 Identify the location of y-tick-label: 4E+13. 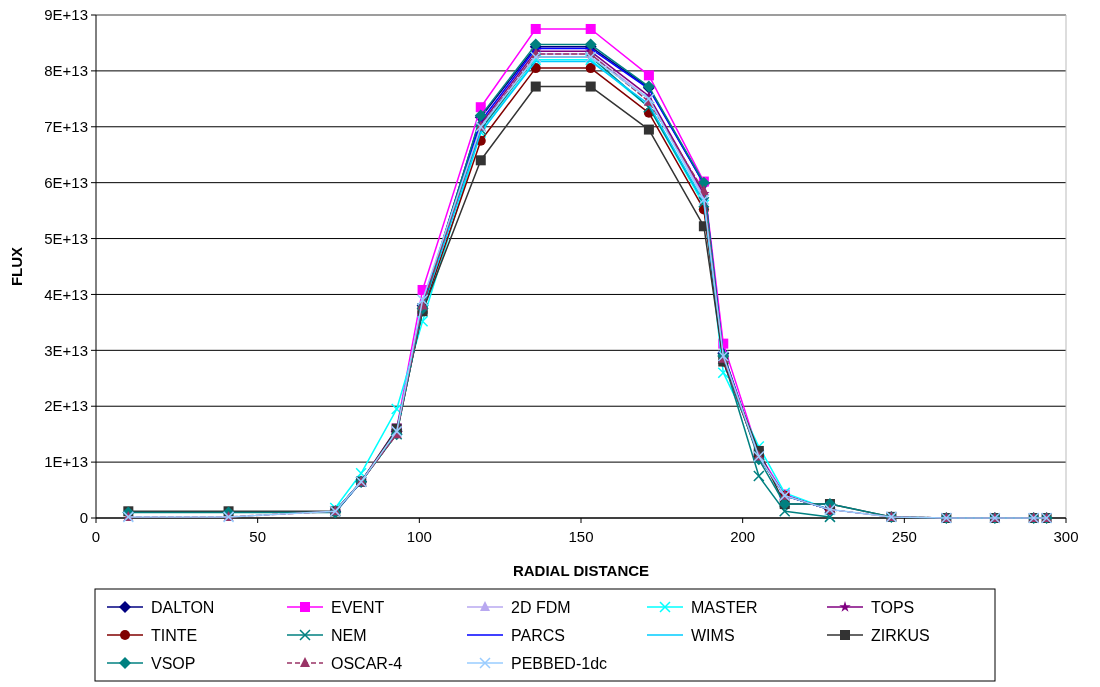
(66, 294).